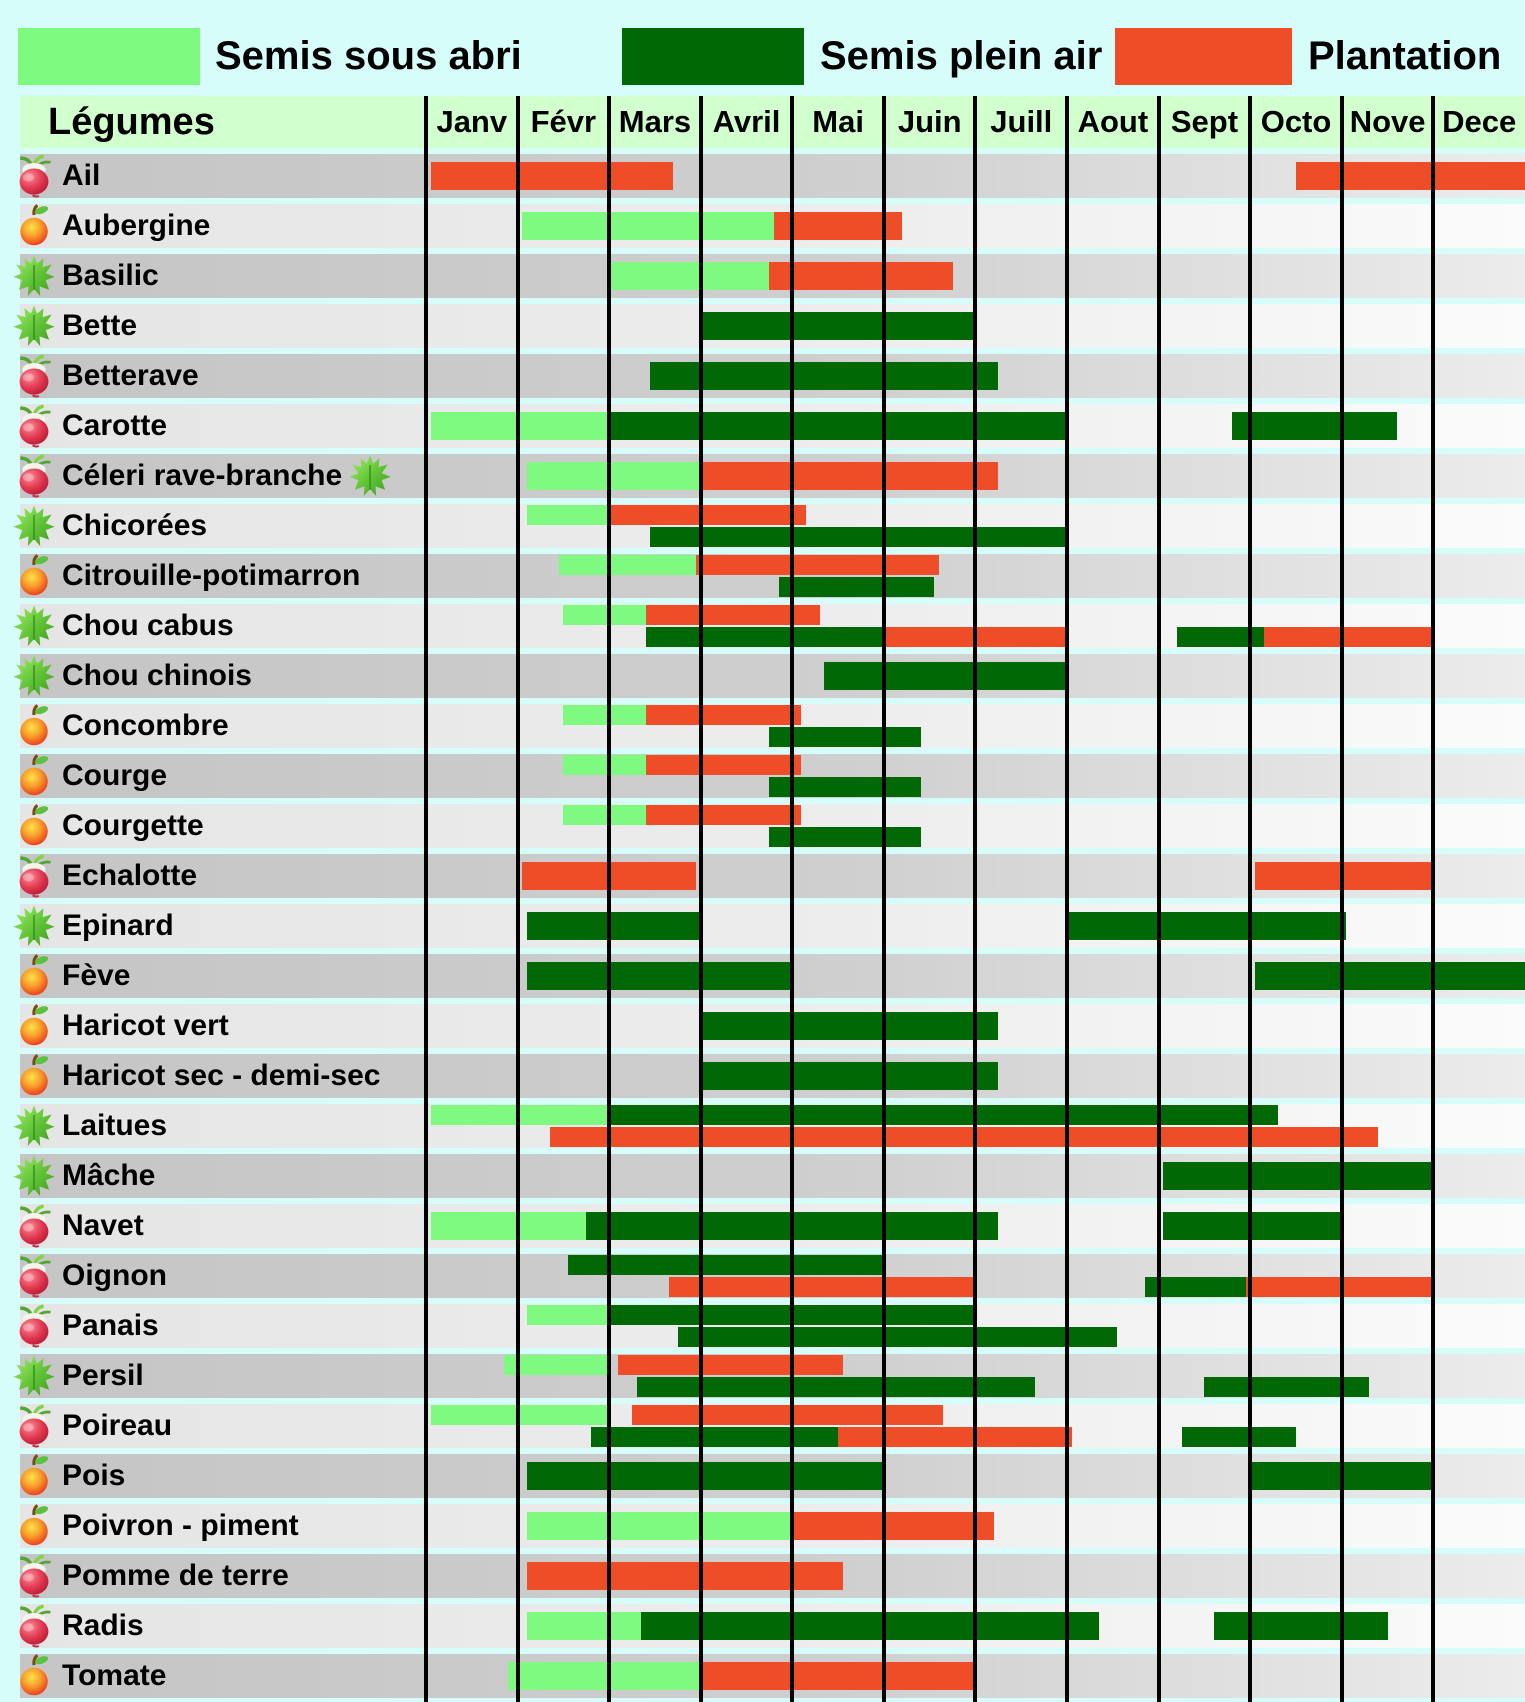 The height and width of the screenshot is (1702, 1525). What do you see at coordinates (655, 121) in the screenshot?
I see `month-label: Mars` at bounding box center [655, 121].